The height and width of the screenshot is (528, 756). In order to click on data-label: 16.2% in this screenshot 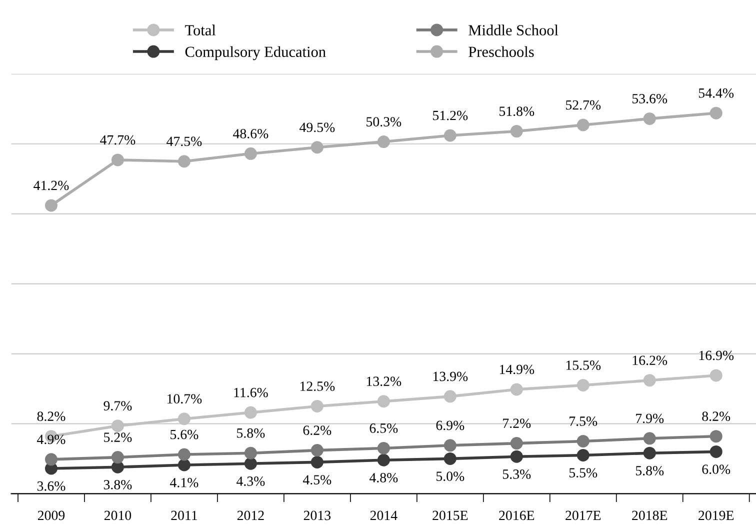, I will do `click(650, 361)`.